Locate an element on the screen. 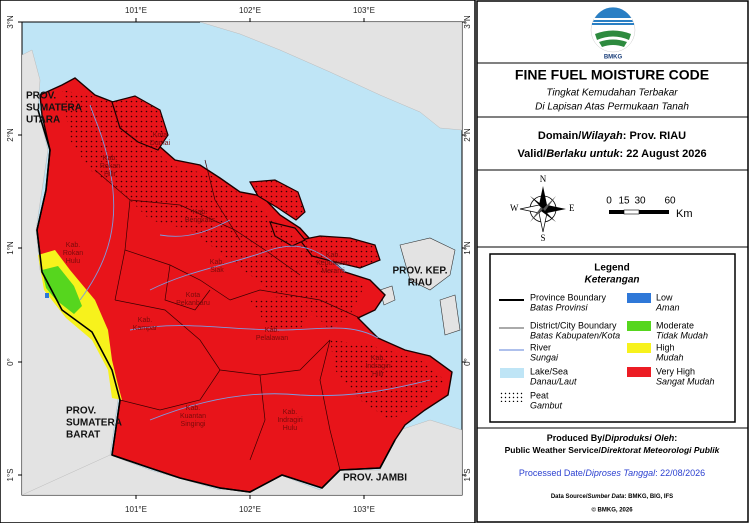 Image resolution: width=750 pixels, height=528 pixels. produced-label: Produced By/ is located at coordinates (576, 438).